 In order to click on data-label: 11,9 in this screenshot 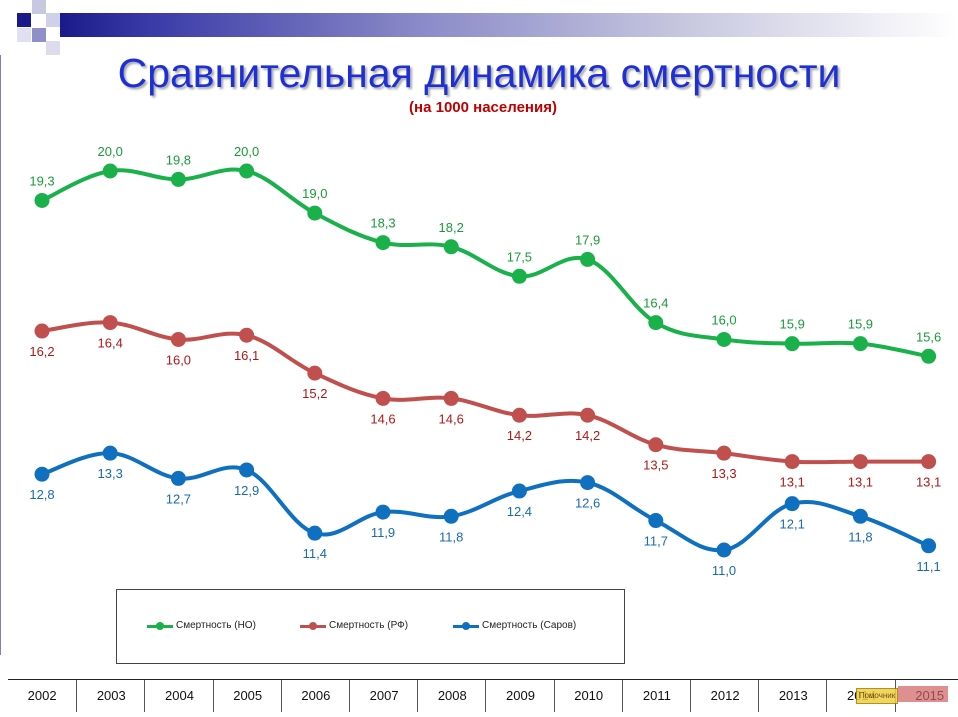, I will do `click(383, 532)`.